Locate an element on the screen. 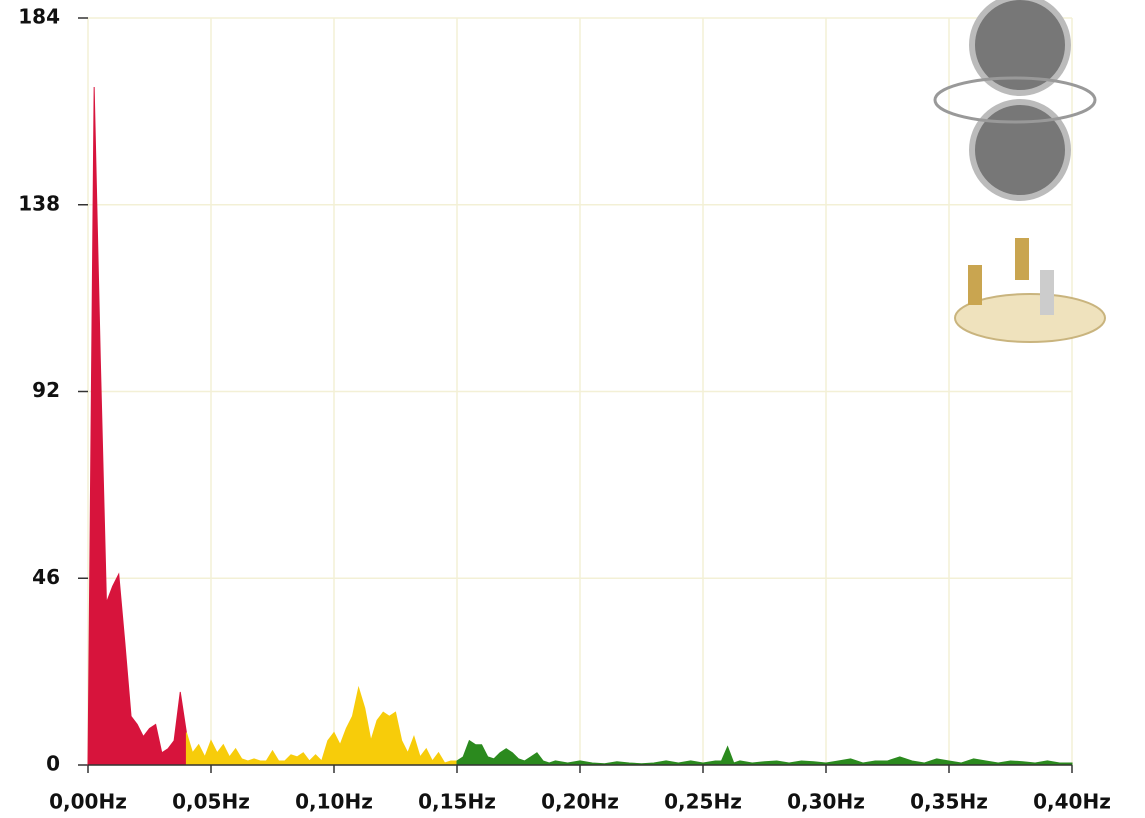 The width and height of the screenshot is (1145, 818). y-tick-label: 92 is located at coordinates (46, 390).